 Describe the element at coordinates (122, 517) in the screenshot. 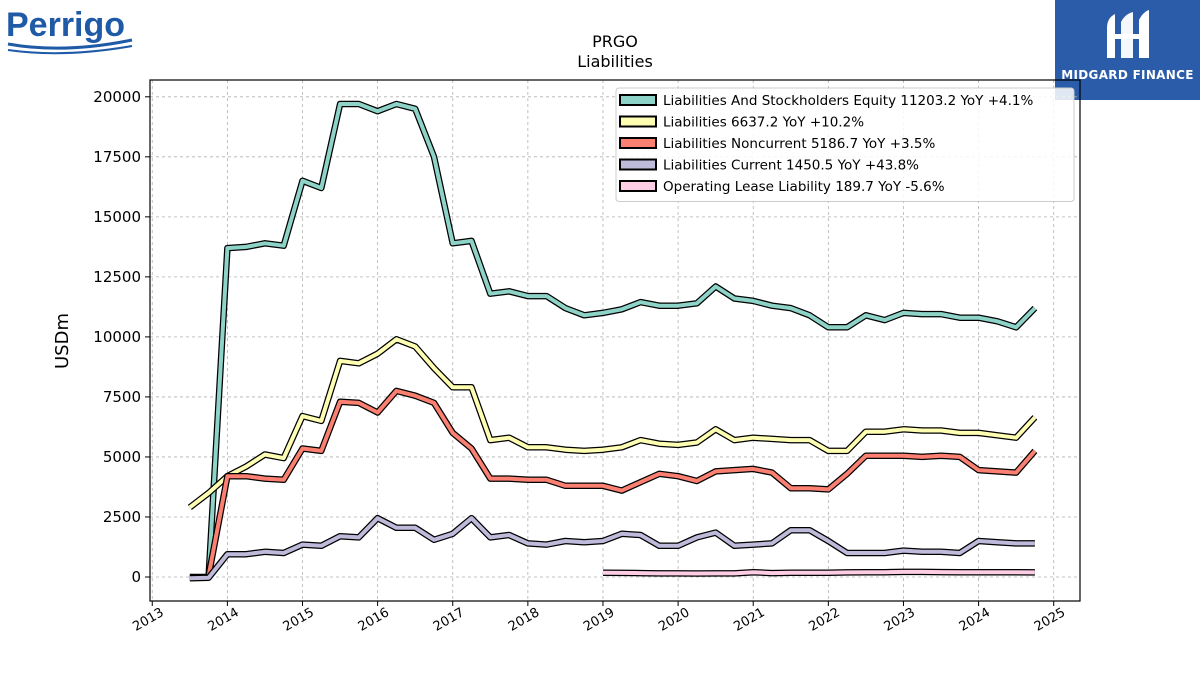

I see `y-tick-label: 2500` at that location.